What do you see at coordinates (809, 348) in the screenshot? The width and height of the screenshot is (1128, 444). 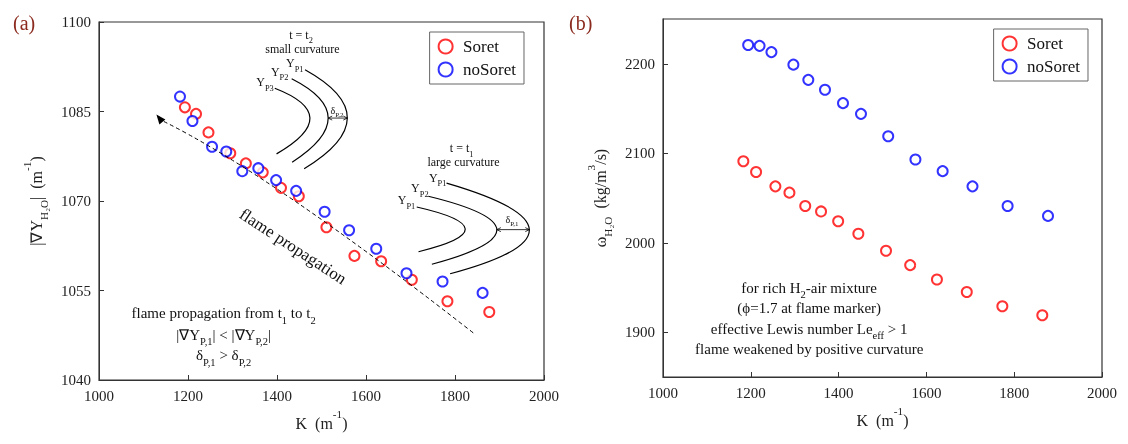 I see `annotation: flame weakened by positive curvature` at bounding box center [809, 348].